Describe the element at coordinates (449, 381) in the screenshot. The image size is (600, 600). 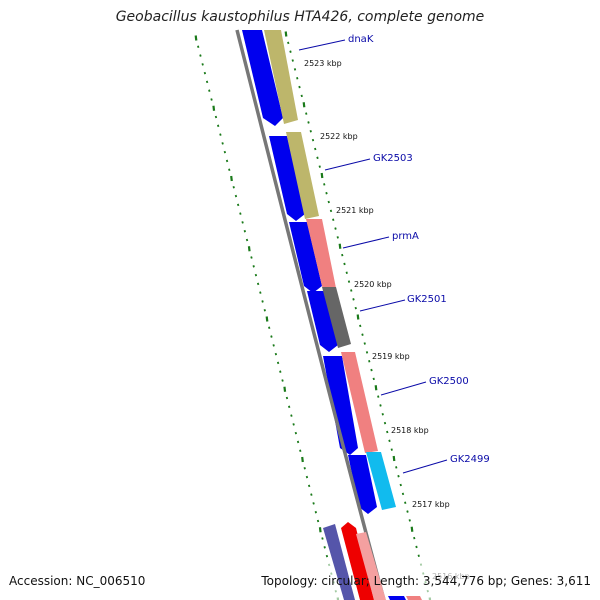
I see `gene-label-GK2500: GK2500` at that location.